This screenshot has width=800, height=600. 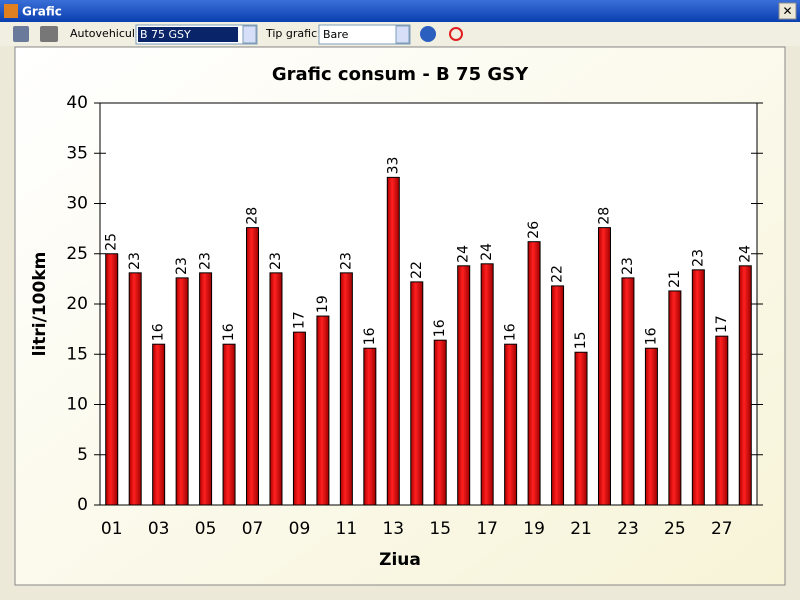 I want to click on x-tick-label: 09, so click(x=300, y=529).